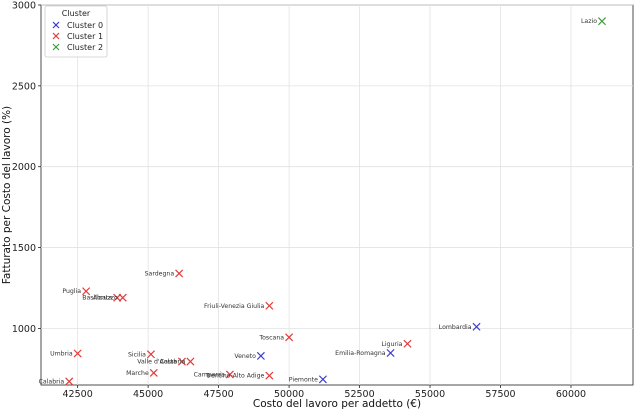  I want to click on x-tick-label: 57500, so click(500, 394).